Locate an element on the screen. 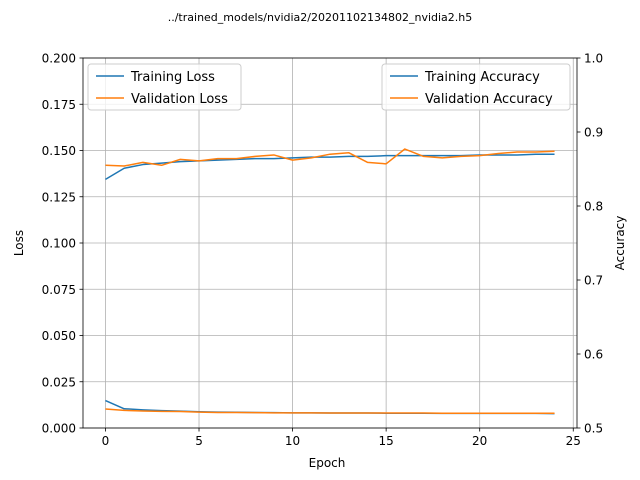 This screenshot has height=480, width=640. y-left-tick-label: 0.175 is located at coordinates (59, 105).